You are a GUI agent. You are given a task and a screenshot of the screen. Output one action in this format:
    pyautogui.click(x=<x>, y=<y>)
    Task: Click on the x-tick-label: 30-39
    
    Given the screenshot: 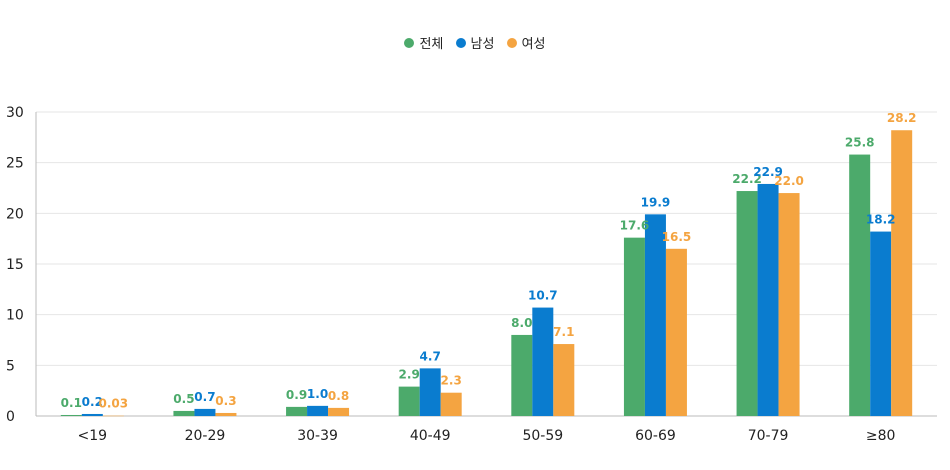 What is the action you would take?
    pyautogui.click(x=317, y=436)
    